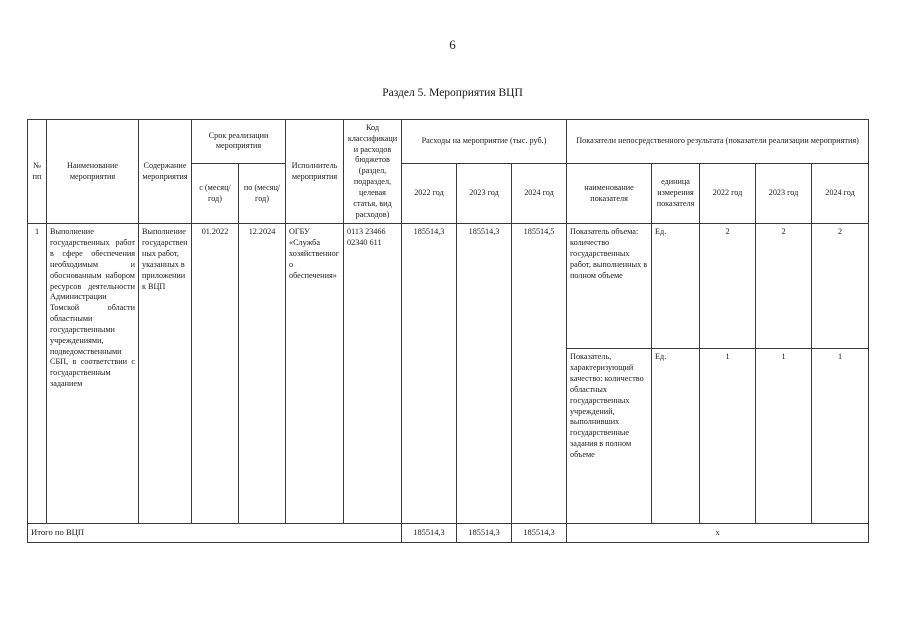 This screenshot has height=640, width=905. What do you see at coordinates (214, 533) in the screenshot?
I see `cell-total-label: Итого по ВЦП` at bounding box center [214, 533].